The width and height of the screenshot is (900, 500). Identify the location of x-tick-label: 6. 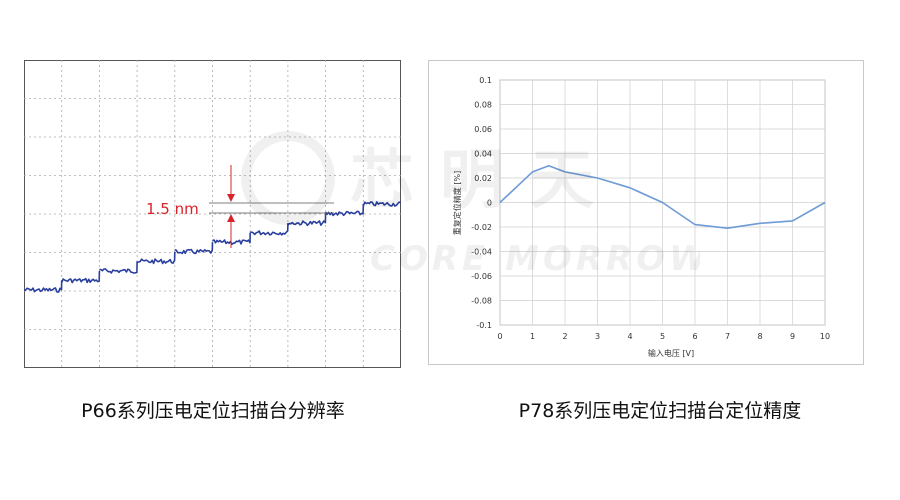
(694, 336).